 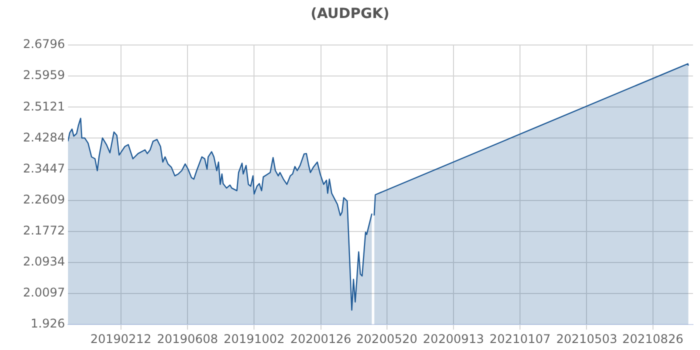 I want to click on y-tick-label: 2.4284, so click(x=44, y=137).